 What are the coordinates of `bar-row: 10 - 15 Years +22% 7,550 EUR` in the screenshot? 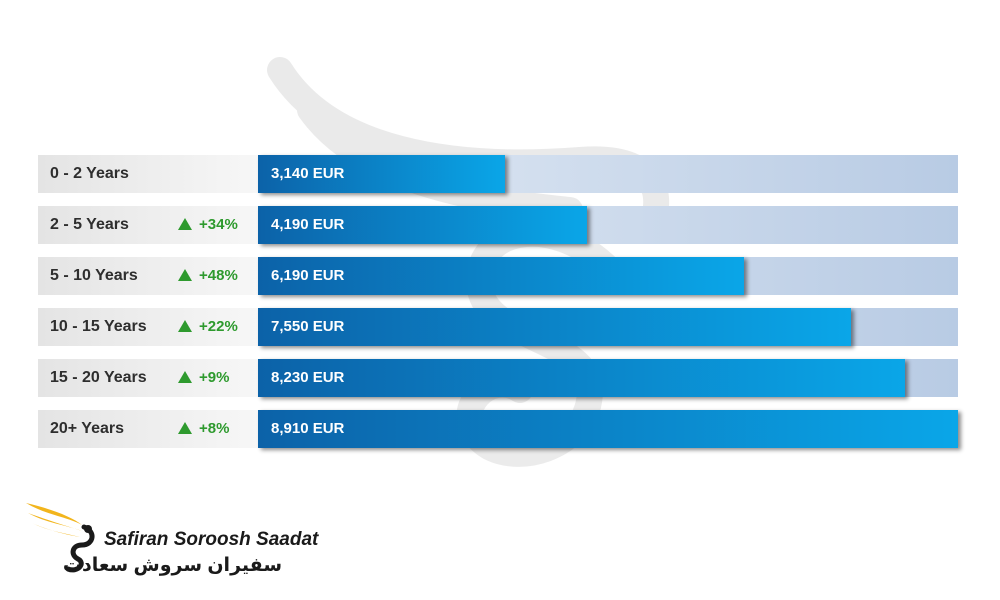 It's located at (498, 327).